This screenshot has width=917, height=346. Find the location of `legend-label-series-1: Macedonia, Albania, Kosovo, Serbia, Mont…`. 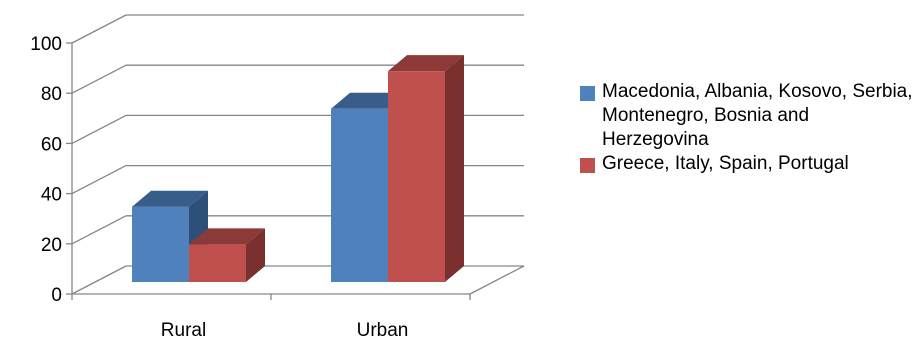

legend-label-series-1: Macedonia, Albania, Kosovo, Serbia, Mont… is located at coordinates (757, 115).